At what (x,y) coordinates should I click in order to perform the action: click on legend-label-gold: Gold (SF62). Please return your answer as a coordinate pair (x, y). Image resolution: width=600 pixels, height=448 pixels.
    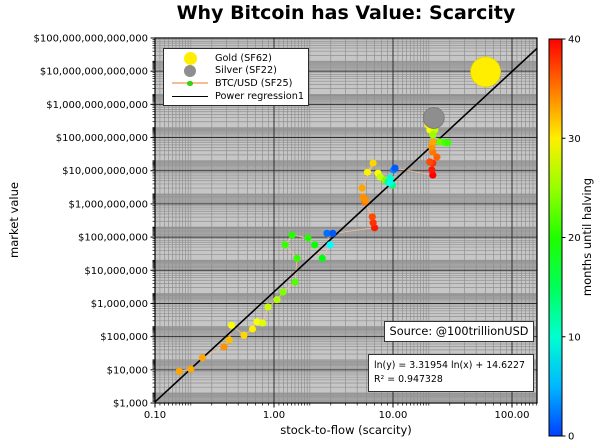
    Looking at the image, I should click on (243, 58).